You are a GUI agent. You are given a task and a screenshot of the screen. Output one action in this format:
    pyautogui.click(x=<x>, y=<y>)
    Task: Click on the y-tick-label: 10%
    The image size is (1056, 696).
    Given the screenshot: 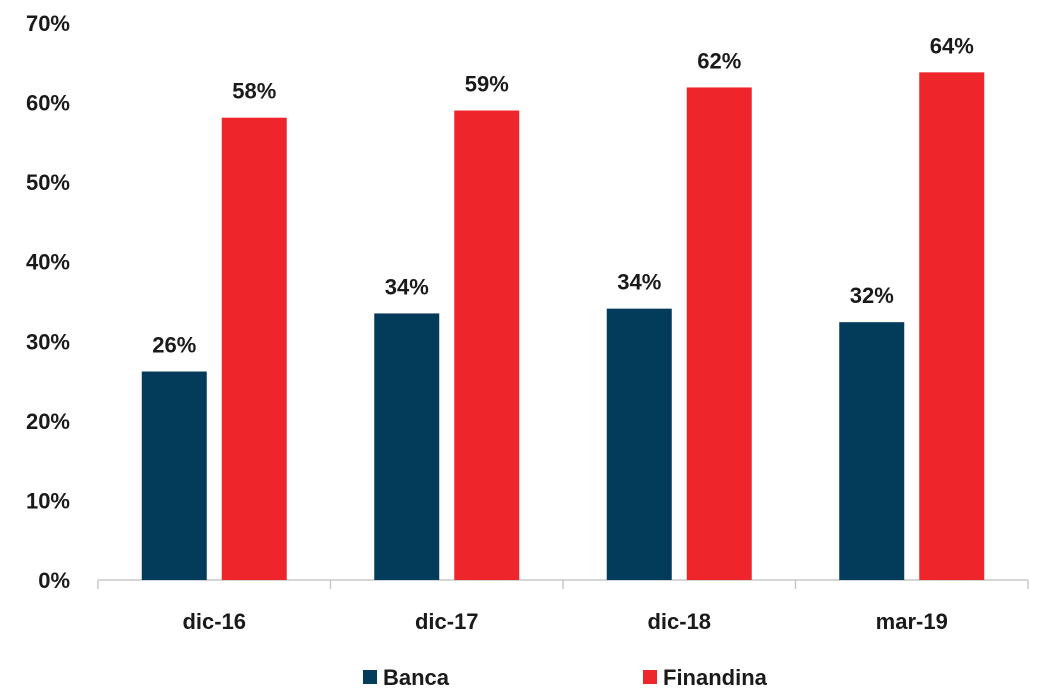 What is the action you would take?
    pyautogui.click(x=48, y=500)
    